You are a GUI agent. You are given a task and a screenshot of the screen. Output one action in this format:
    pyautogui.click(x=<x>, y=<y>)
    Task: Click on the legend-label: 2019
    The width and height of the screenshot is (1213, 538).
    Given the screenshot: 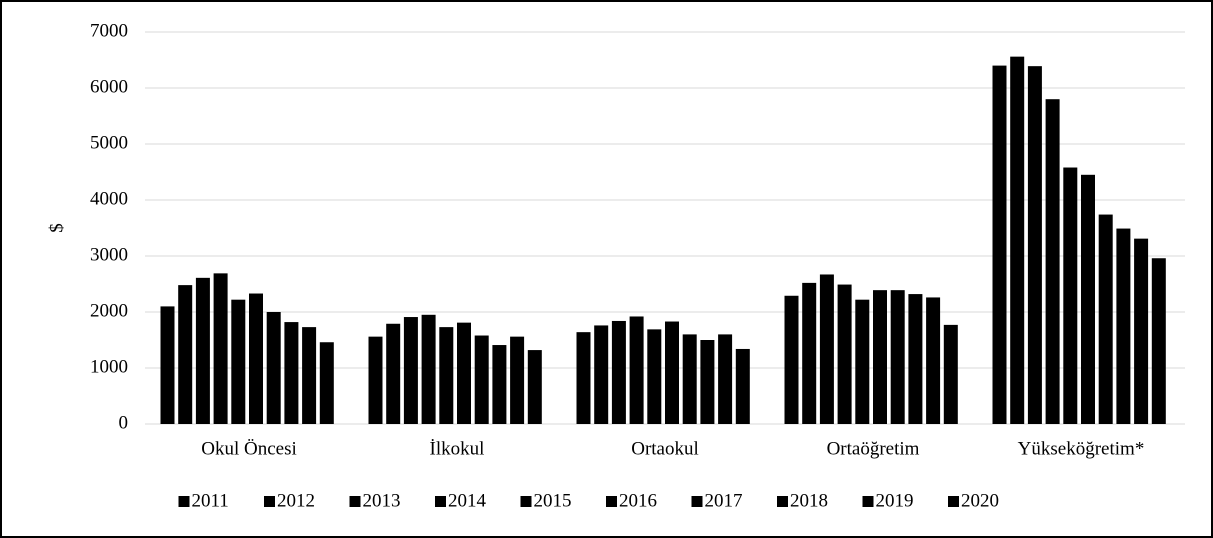 What is the action you would take?
    pyautogui.click(x=895, y=500)
    